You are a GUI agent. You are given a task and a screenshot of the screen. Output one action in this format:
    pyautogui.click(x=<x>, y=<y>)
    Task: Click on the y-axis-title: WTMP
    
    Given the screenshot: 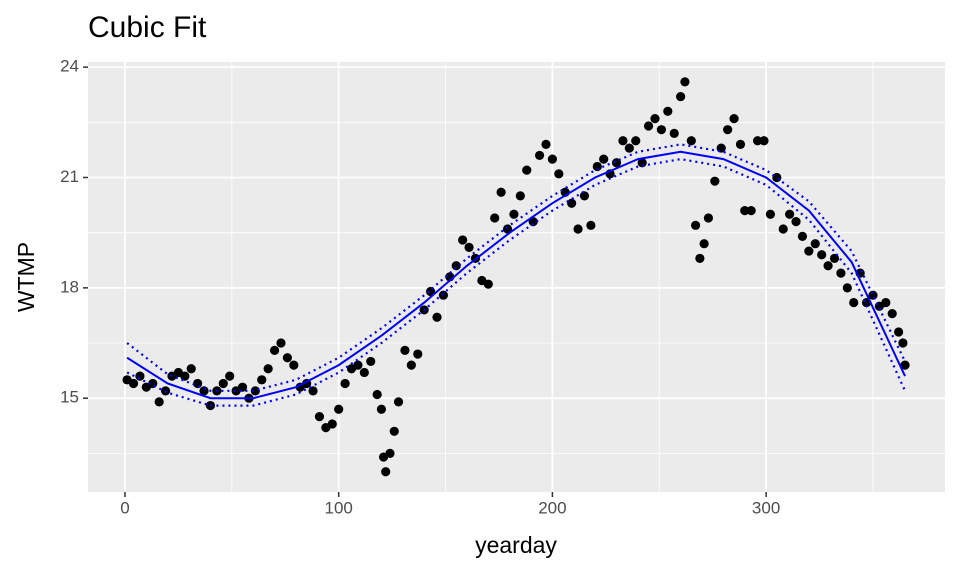 What is the action you would take?
    pyautogui.click(x=26, y=277)
    